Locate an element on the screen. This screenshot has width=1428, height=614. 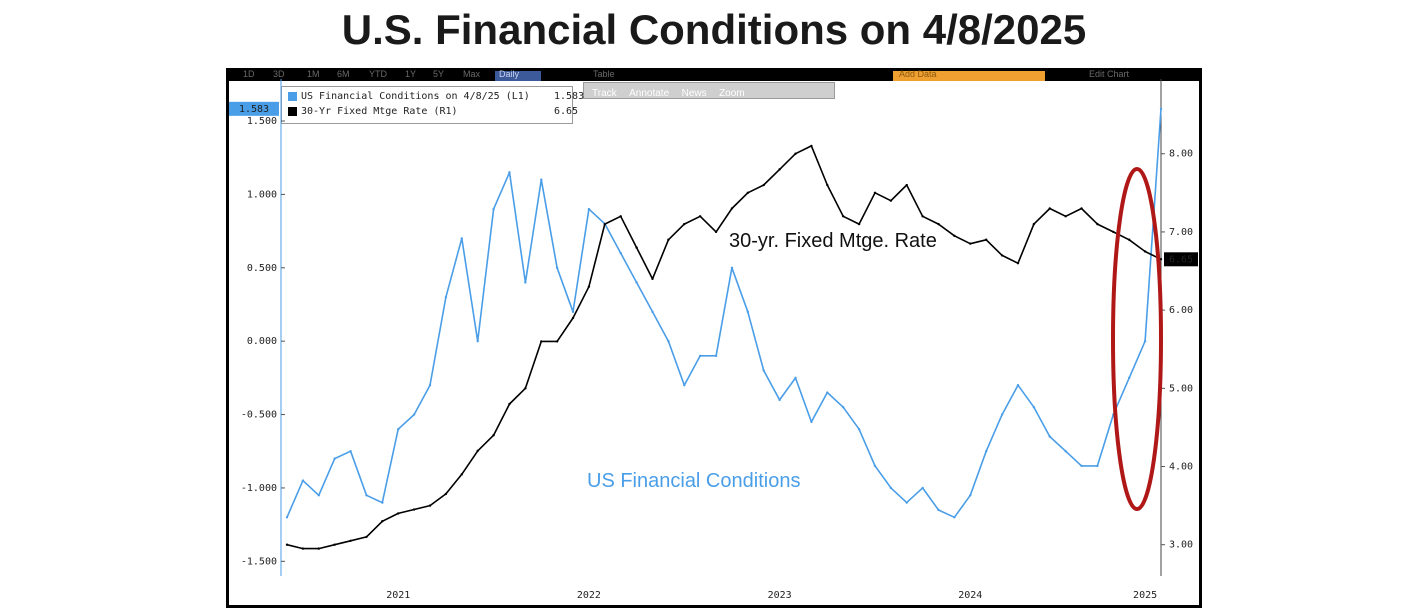
timeframe-3d: 3D is located at coordinates (279, 74).